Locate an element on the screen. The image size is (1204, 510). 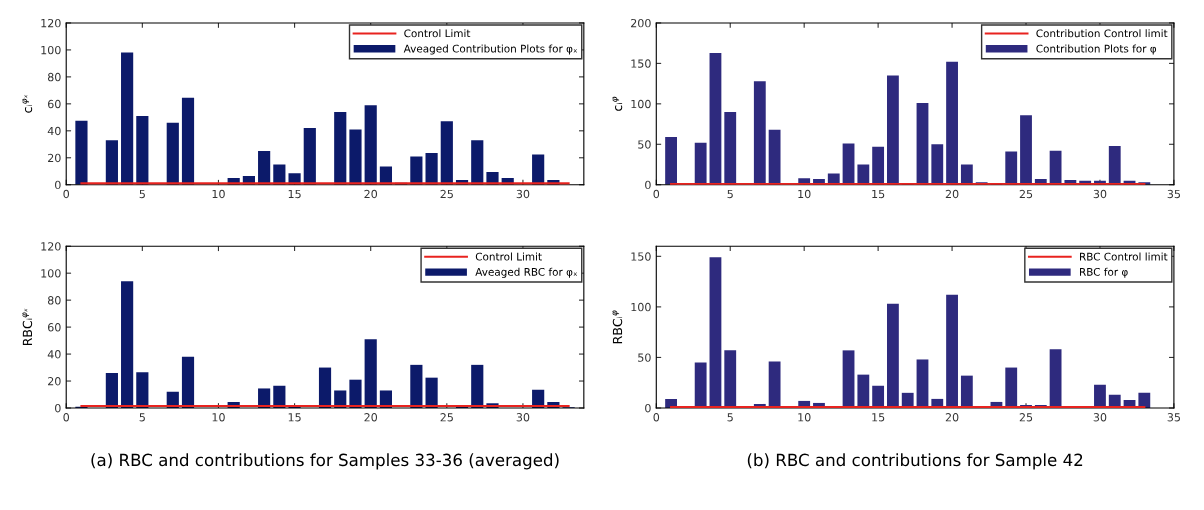
legend-label: Aveaged Contribution Plots for φₓ is located at coordinates (490, 49).